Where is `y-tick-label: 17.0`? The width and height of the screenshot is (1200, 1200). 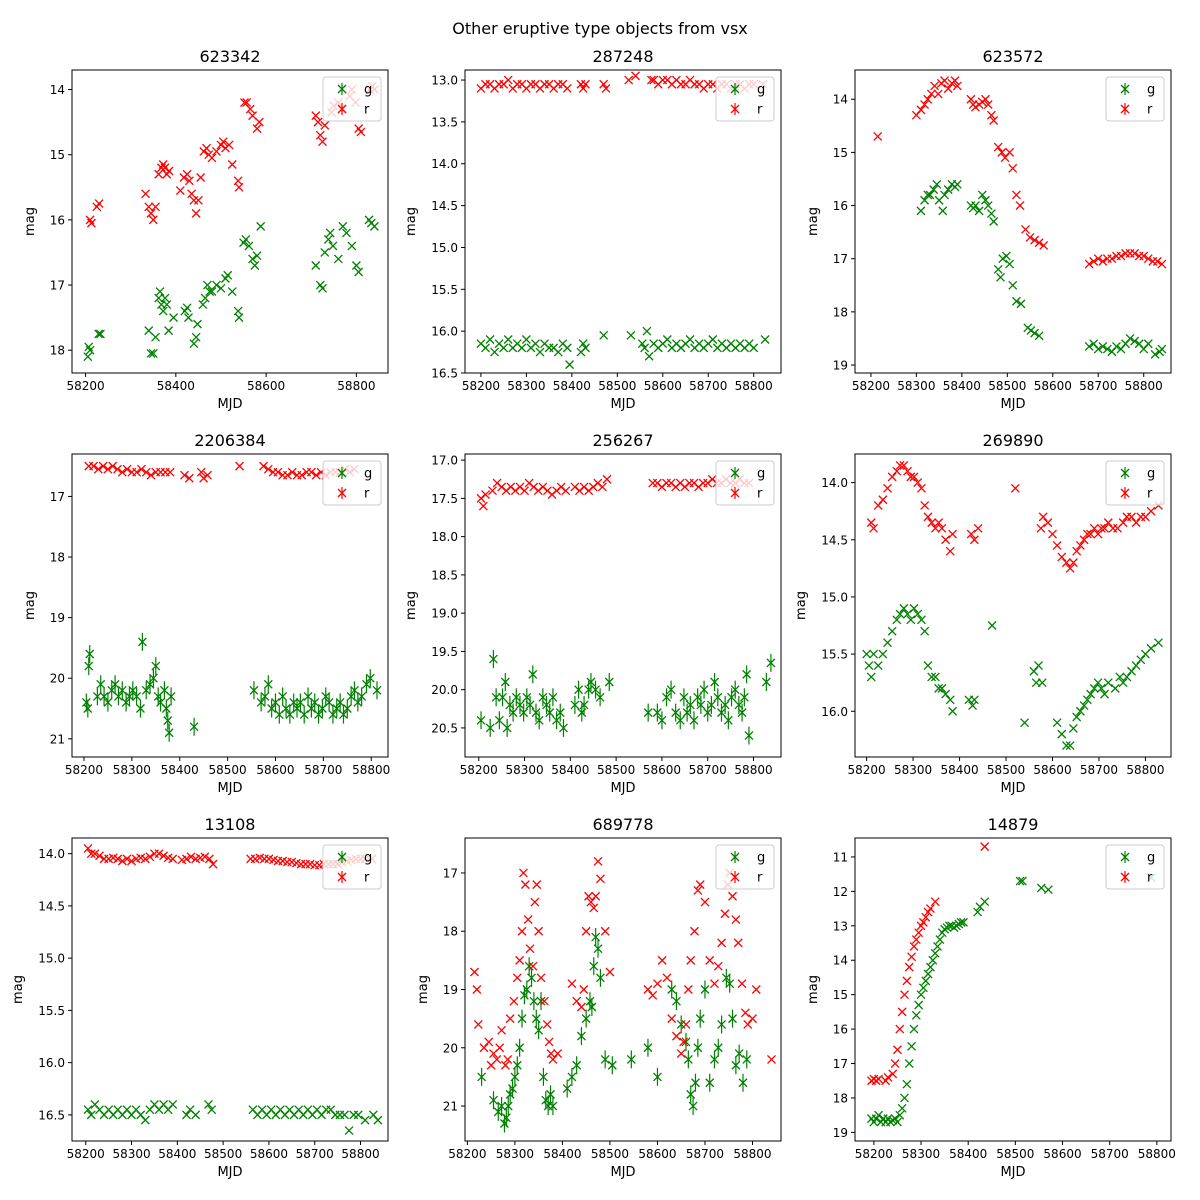
y-tick-label: 17.0 is located at coordinates (444, 461).